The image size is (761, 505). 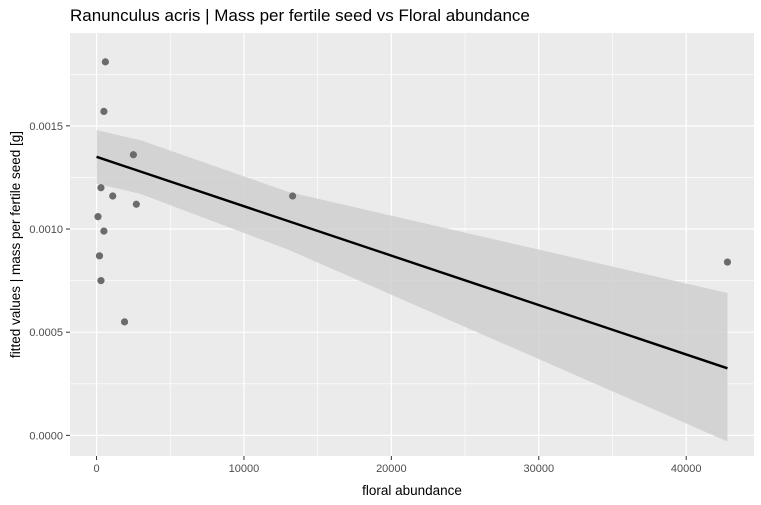 What do you see at coordinates (244, 469) in the screenshot?
I see `x-tick-label: 10000` at bounding box center [244, 469].